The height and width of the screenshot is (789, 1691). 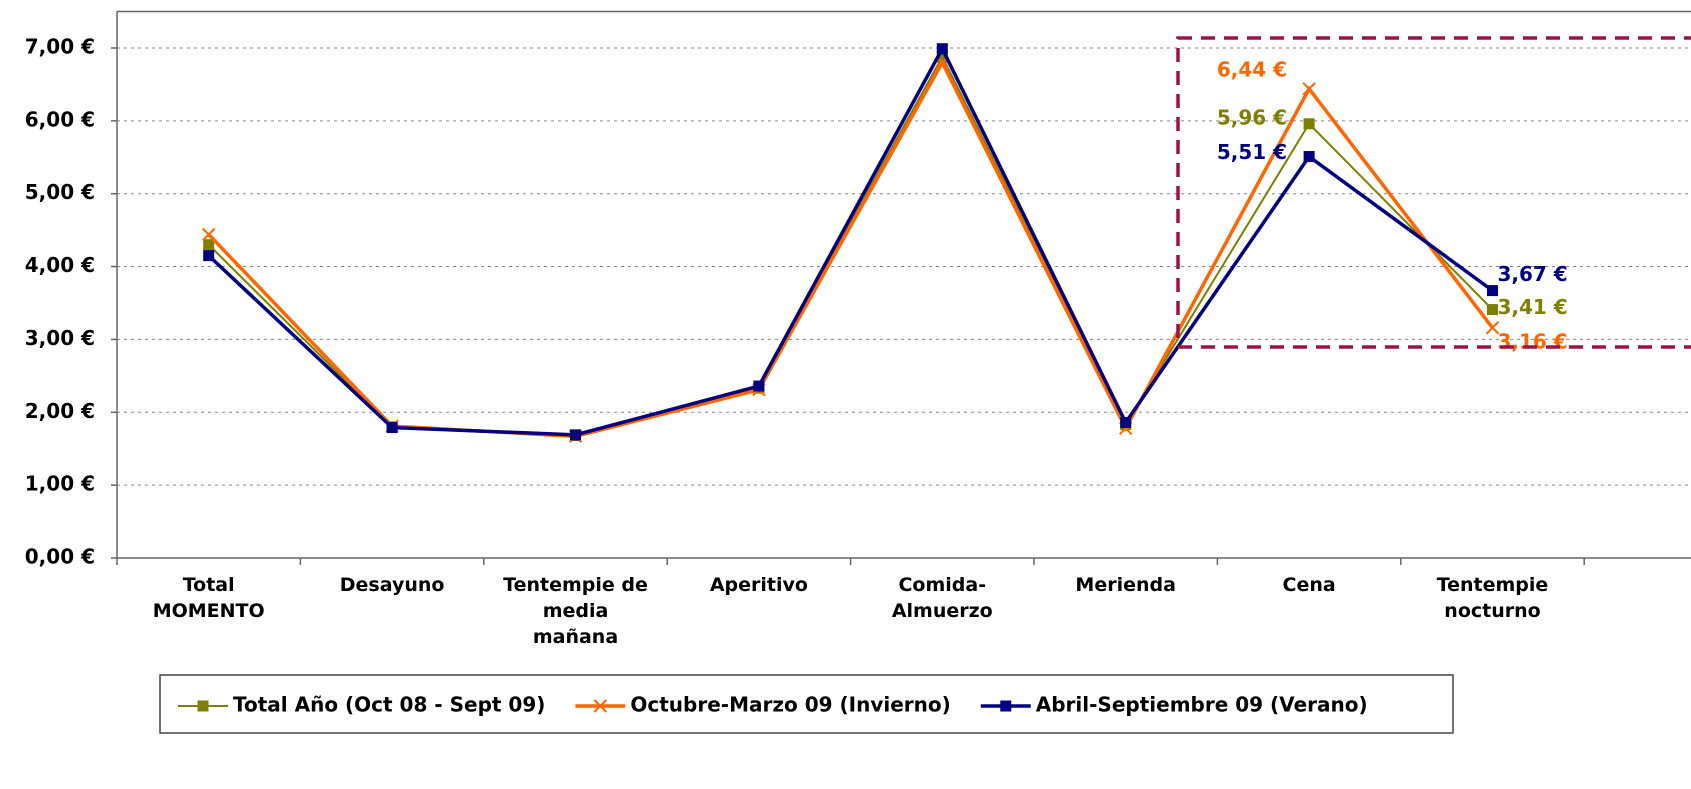 What do you see at coordinates (790, 705) in the screenshot?
I see `legend-label: Octubre-Marzo 09 (Invierno)` at bounding box center [790, 705].